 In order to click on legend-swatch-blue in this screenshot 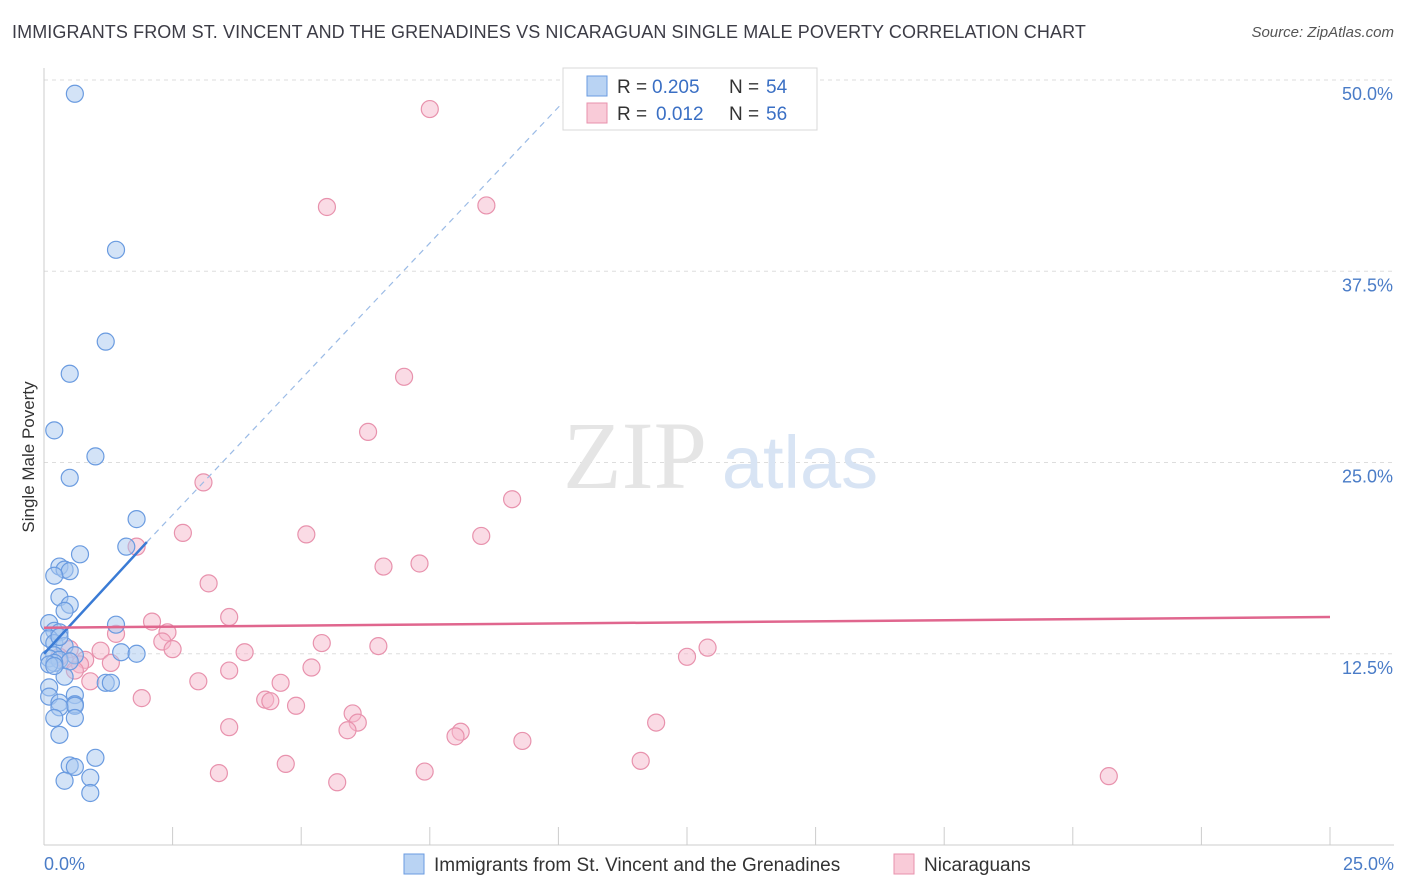, I will do `click(597, 86)`.